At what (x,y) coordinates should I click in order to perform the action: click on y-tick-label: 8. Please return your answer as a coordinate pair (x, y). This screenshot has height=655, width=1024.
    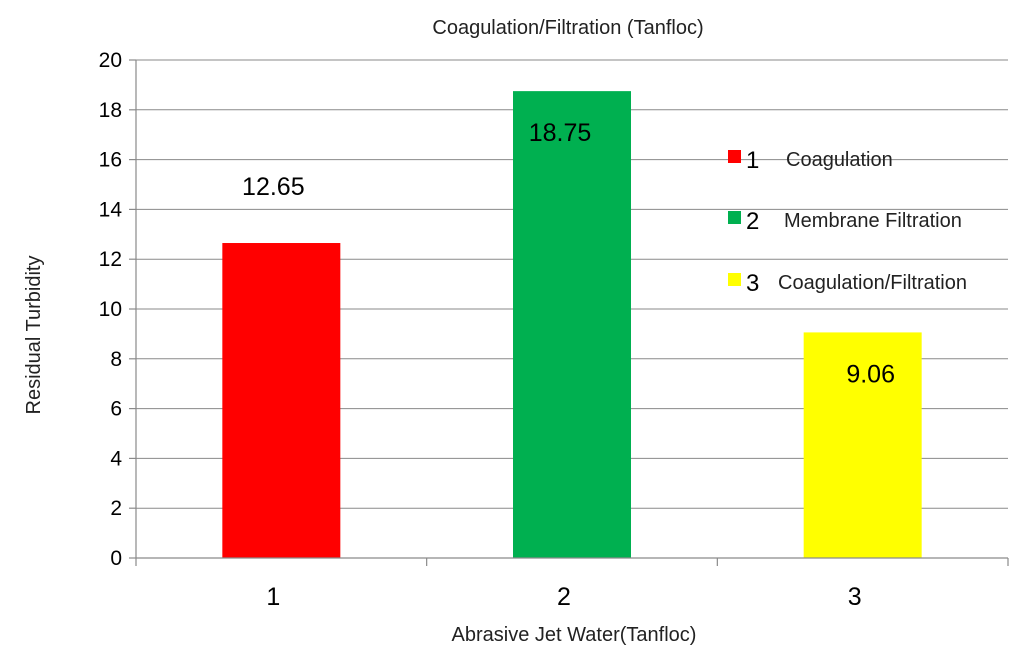
    Looking at the image, I should click on (116, 359).